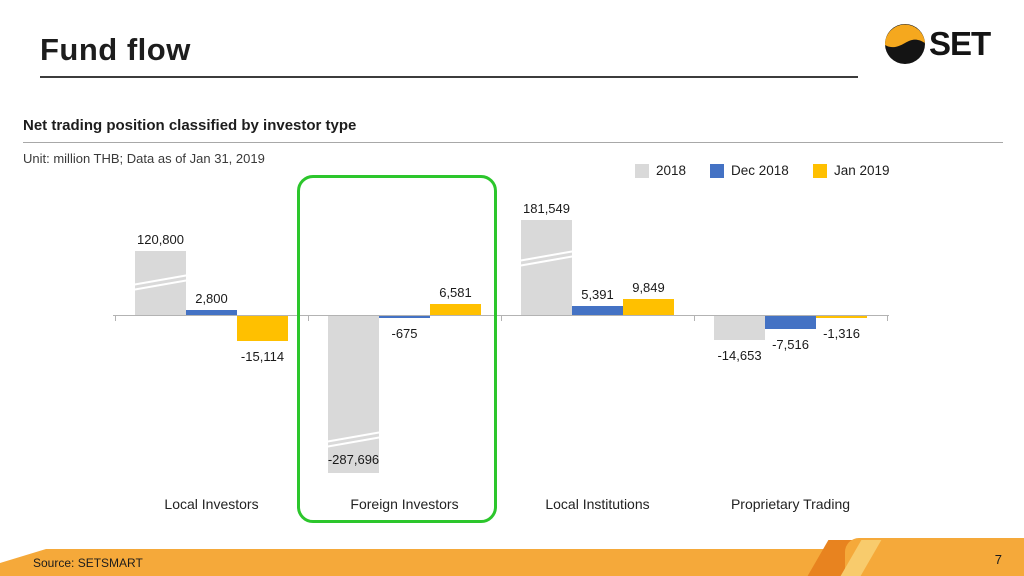 The width and height of the screenshot is (1024, 576). I want to click on bar-value-label: -15,114, so click(262, 356).